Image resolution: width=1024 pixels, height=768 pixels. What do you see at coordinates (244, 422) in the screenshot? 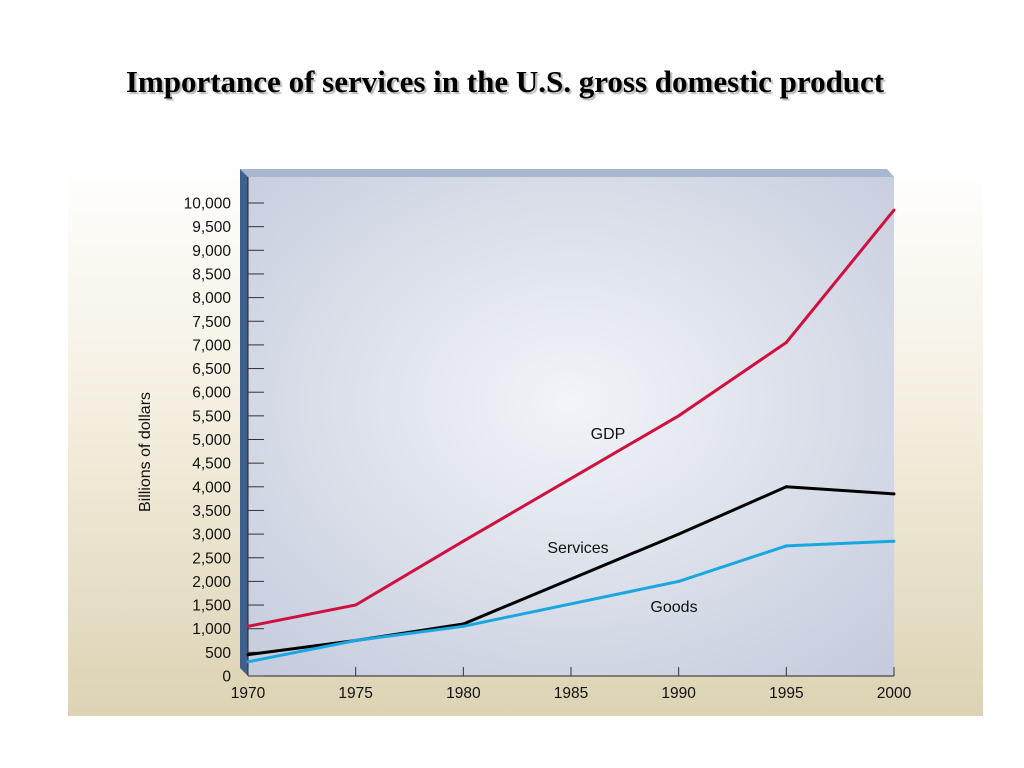
I see `plot-left-wall` at bounding box center [244, 422].